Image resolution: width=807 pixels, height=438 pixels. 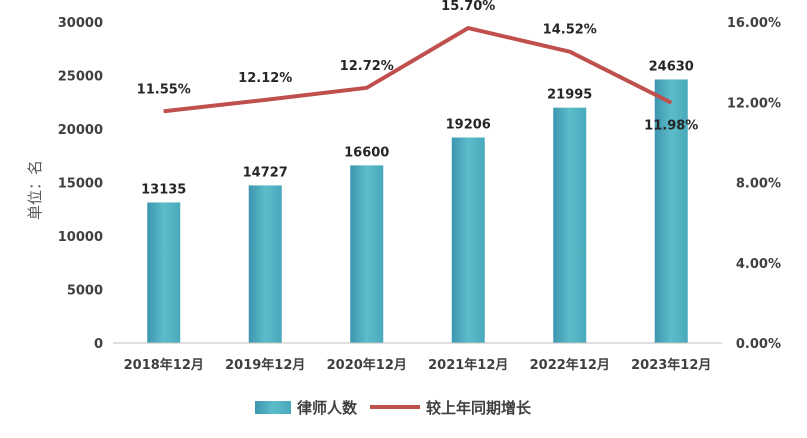 What do you see at coordinates (80, 237) in the screenshot?
I see `left-axis-tick: 10000` at bounding box center [80, 237].